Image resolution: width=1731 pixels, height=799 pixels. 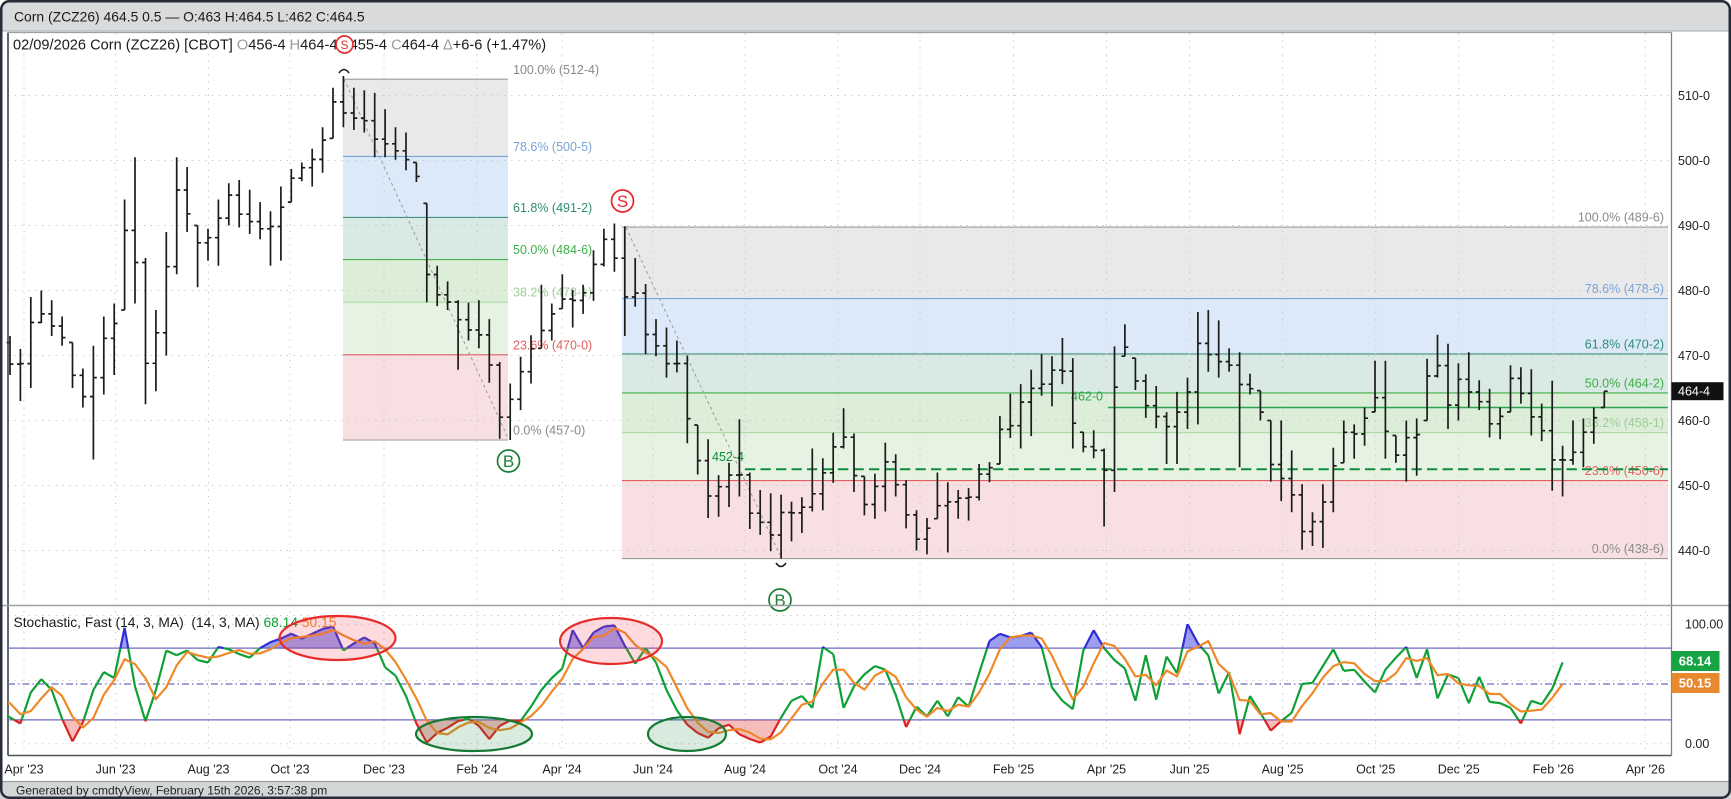 I want to click on svg-text: Jun '24, so click(x=653, y=770).